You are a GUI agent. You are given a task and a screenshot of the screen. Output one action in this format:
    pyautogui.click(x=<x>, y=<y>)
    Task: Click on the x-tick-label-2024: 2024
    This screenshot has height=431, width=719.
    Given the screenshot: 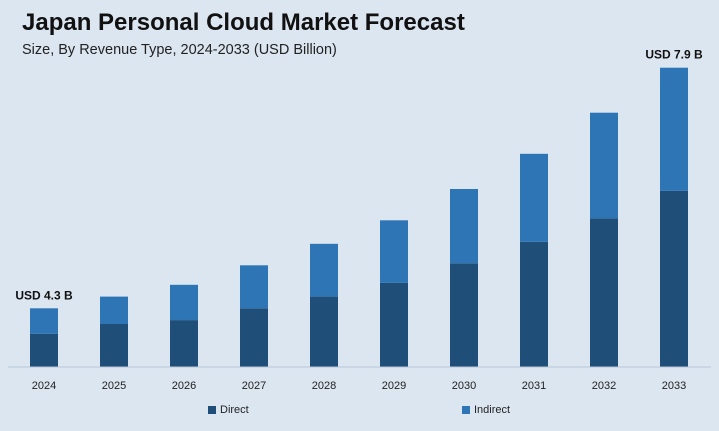 What is the action you would take?
    pyautogui.click(x=44, y=386)
    